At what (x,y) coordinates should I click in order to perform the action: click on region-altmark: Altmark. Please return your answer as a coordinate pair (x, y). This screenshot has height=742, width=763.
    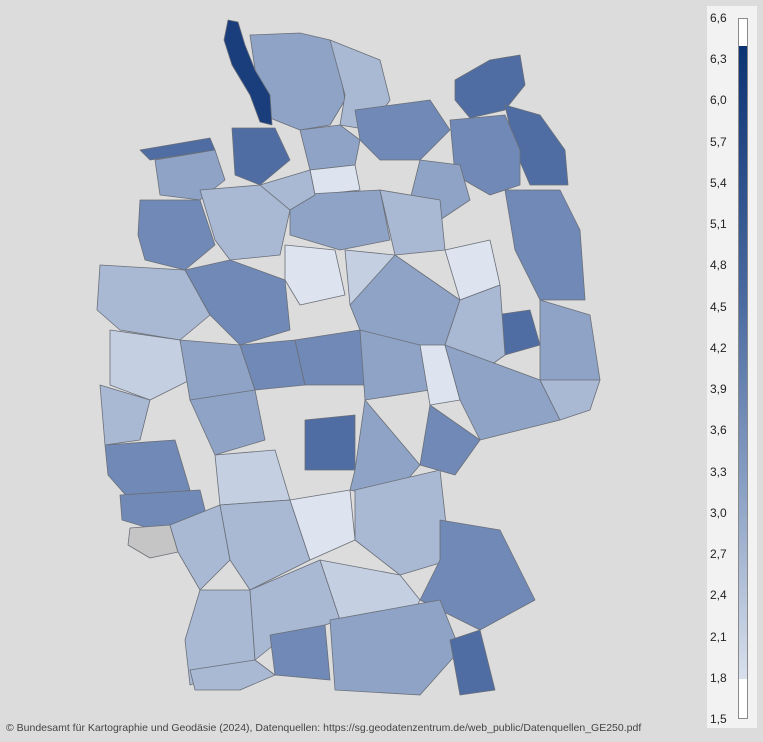
    Looking at the image, I should click on (412, 222).